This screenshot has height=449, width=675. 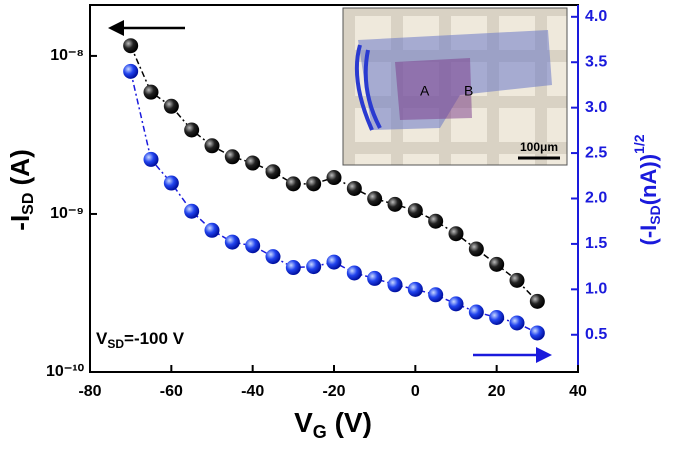 What do you see at coordinates (252, 391) in the screenshot?
I see `x-tick-label: -40` at bounding box center [252, 391].